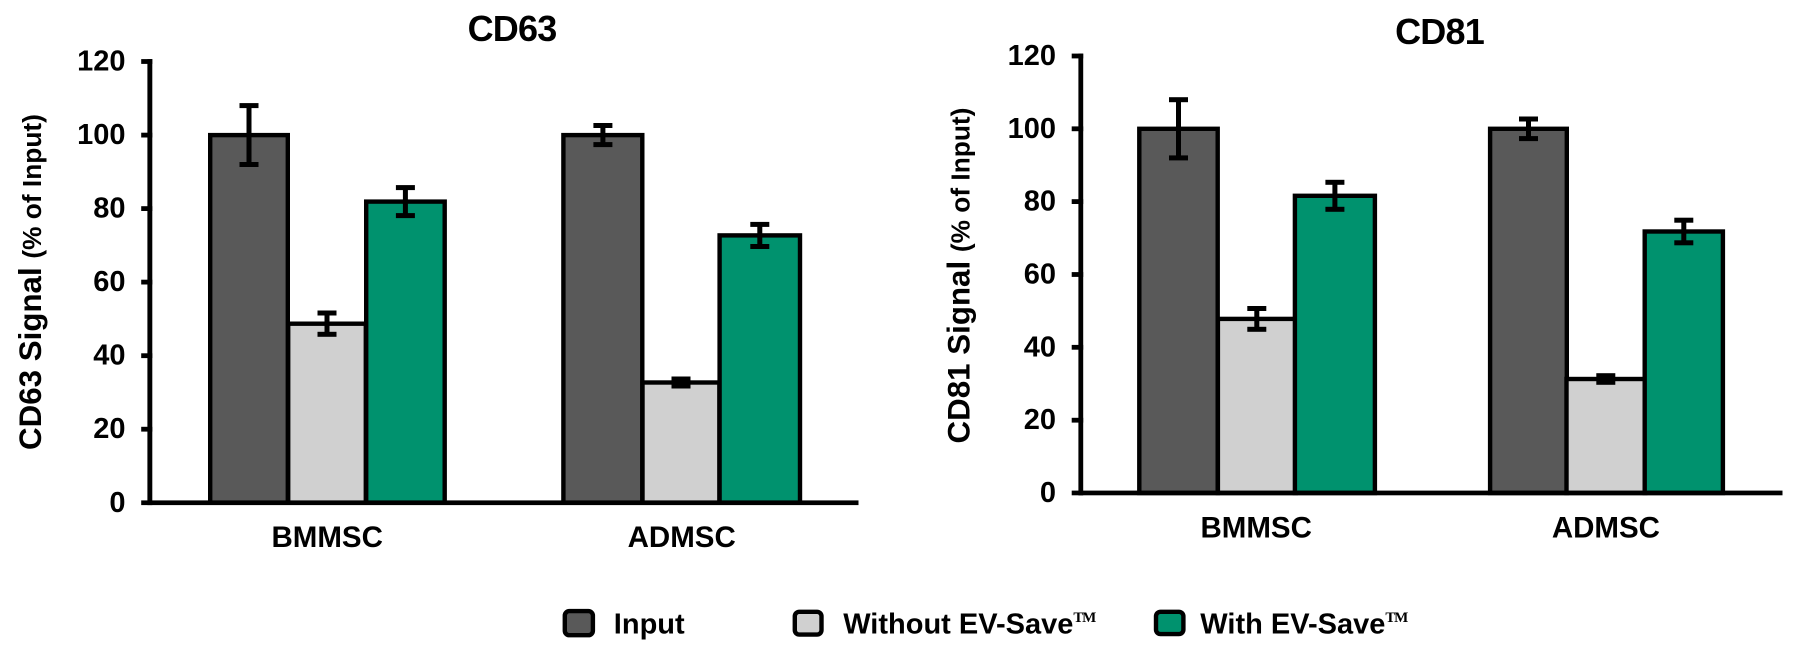  What do you see at coordinates (1304, 625) in the screenshot?
I see `svg-text: With EV-SaveTM` at bounding box center [1304, 625].